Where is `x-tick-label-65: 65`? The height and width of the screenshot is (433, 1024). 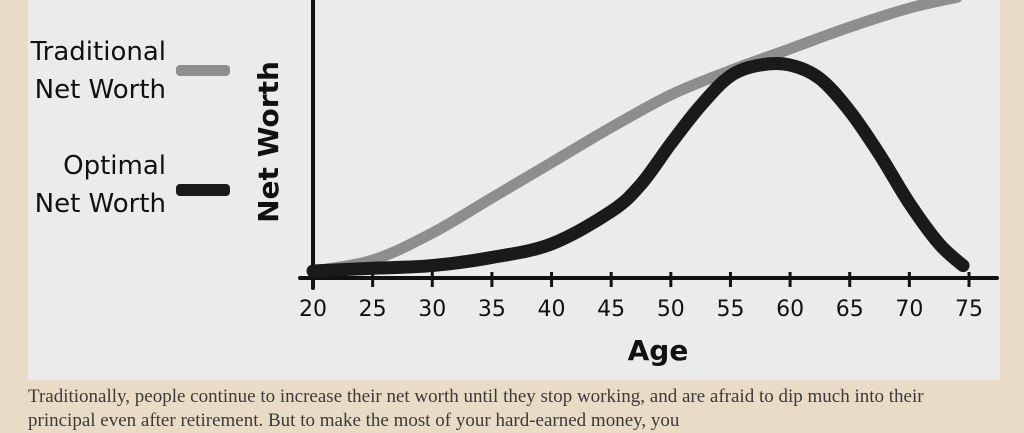 x-tick-label-65: 65 is located at coordinates (850, 309).